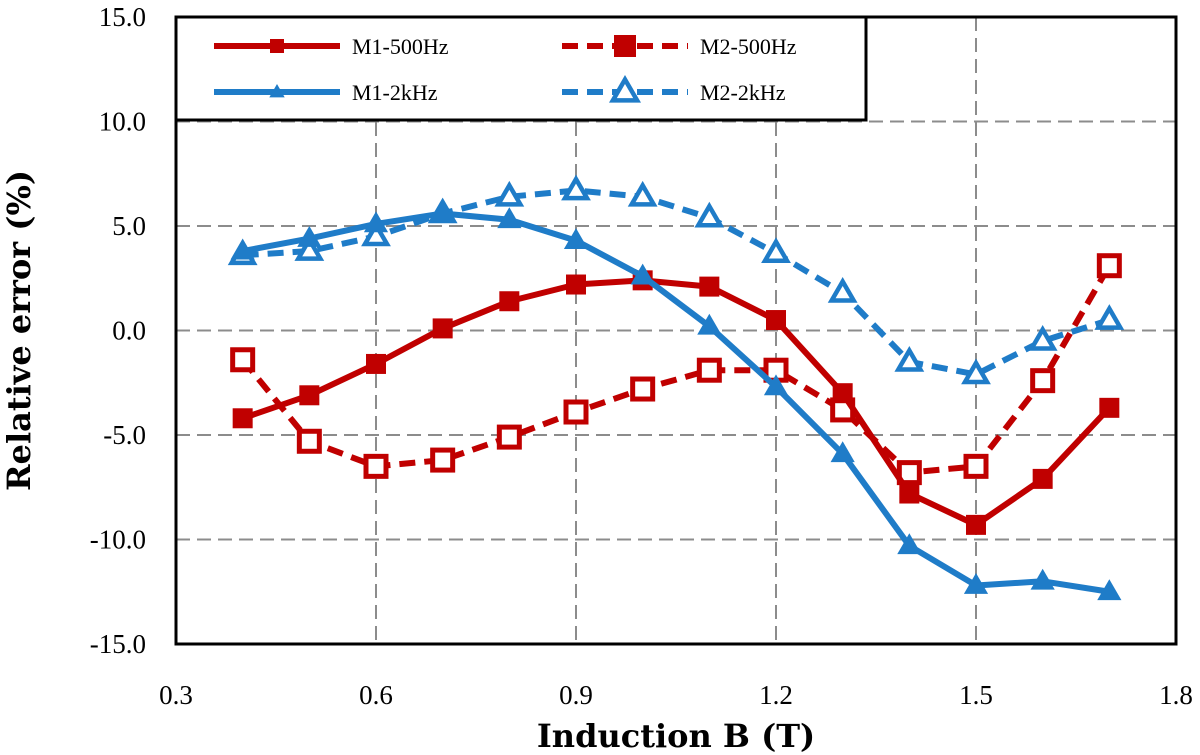  Describe the element at coordinates (1176, 695) in the screenshot. I see `x-tick-label: 1.8` at that location.